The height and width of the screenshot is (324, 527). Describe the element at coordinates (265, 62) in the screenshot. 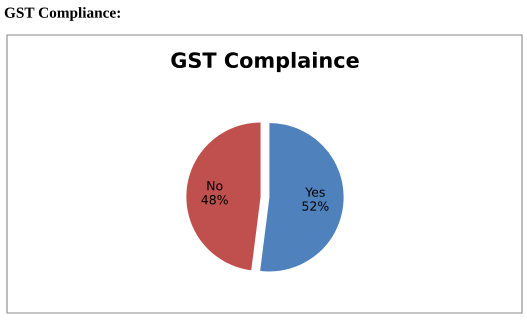

I see `chart-title: GST Complaince` at that location.